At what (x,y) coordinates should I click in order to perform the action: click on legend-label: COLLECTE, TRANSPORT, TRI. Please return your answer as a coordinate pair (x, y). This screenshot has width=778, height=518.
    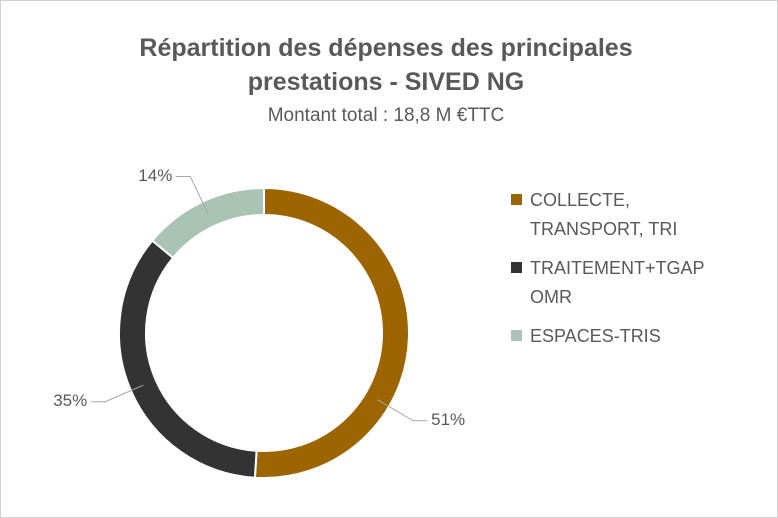
    Looking at the image, I should click on (604, 214).